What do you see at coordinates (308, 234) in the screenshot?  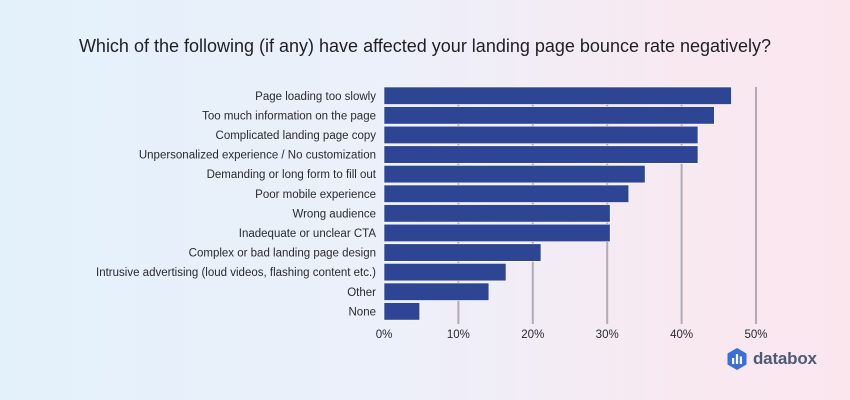 I see `category-label: Inadequate or unclear CTA` at bounding box center [308, 234].